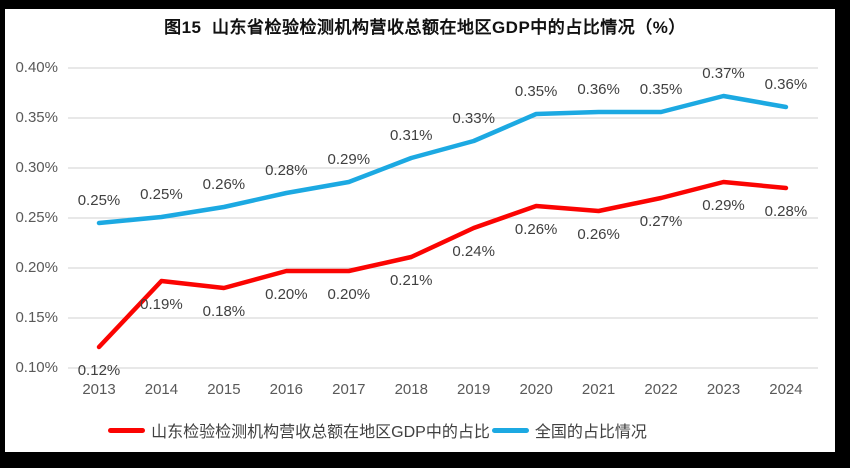 This screenshot has height=468, width=850. I want to click on x-axis-tick-label: 2013, so click(99, 389).